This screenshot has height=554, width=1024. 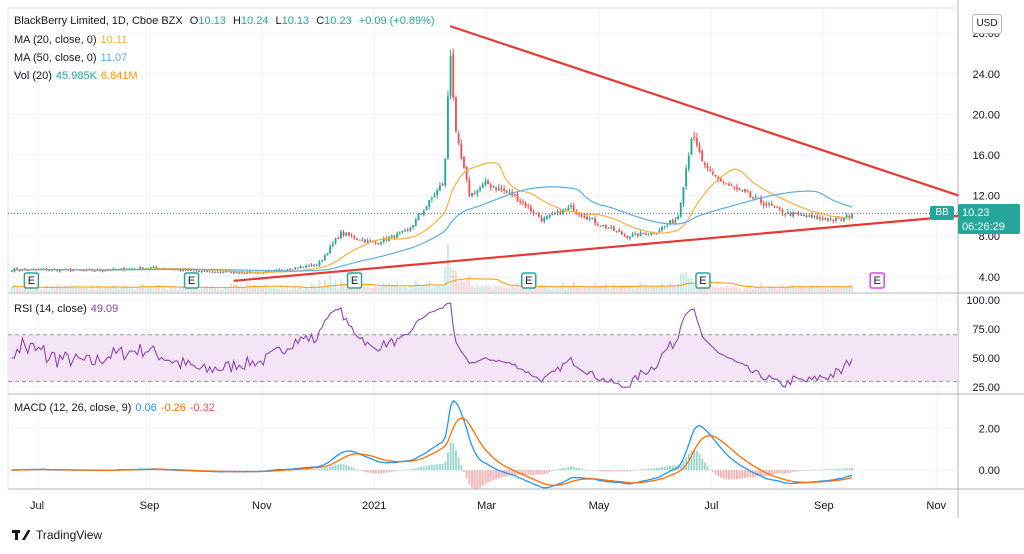 I want to click on macd-label: MACD (12, 26, close, 9), so click(x=73, y=408).